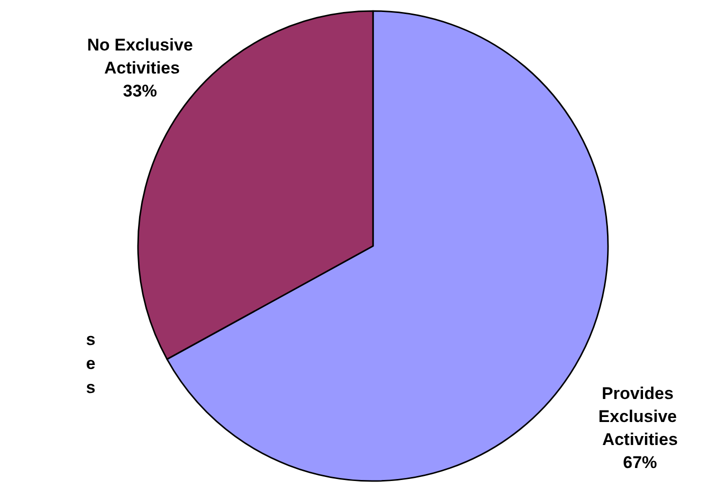 This screenshot has height=487, width=713. What do you see at coordinates (140, 57) in the screenshot?
I see `slice-label: No Exclusive Activities` at bounding box center [140, 57].